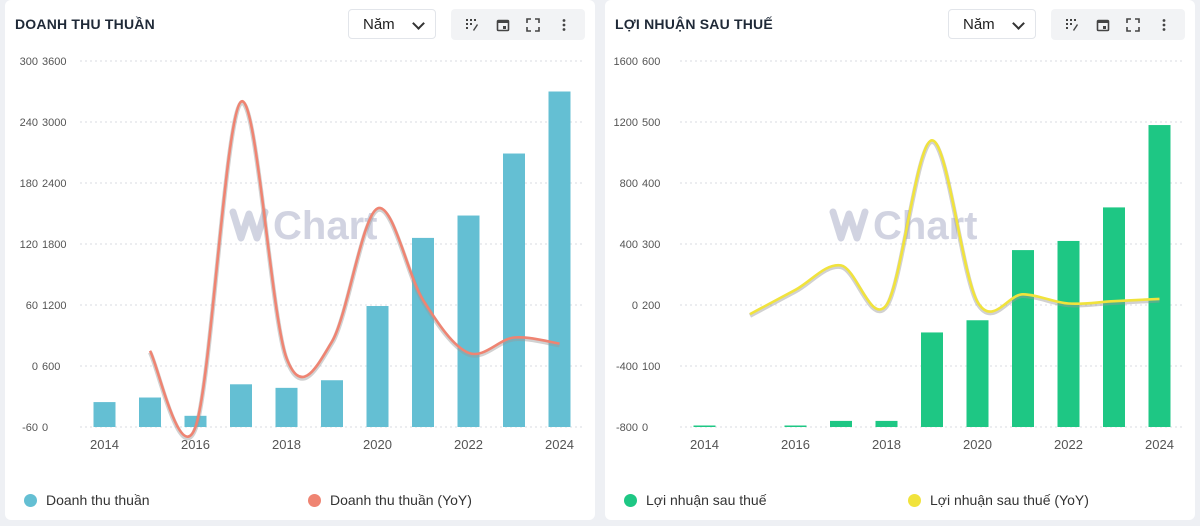 Image resolution: width=1200 pixels, height=526 pixels. I want to click on y-left-tick-label: 1200, so click(626, 123).